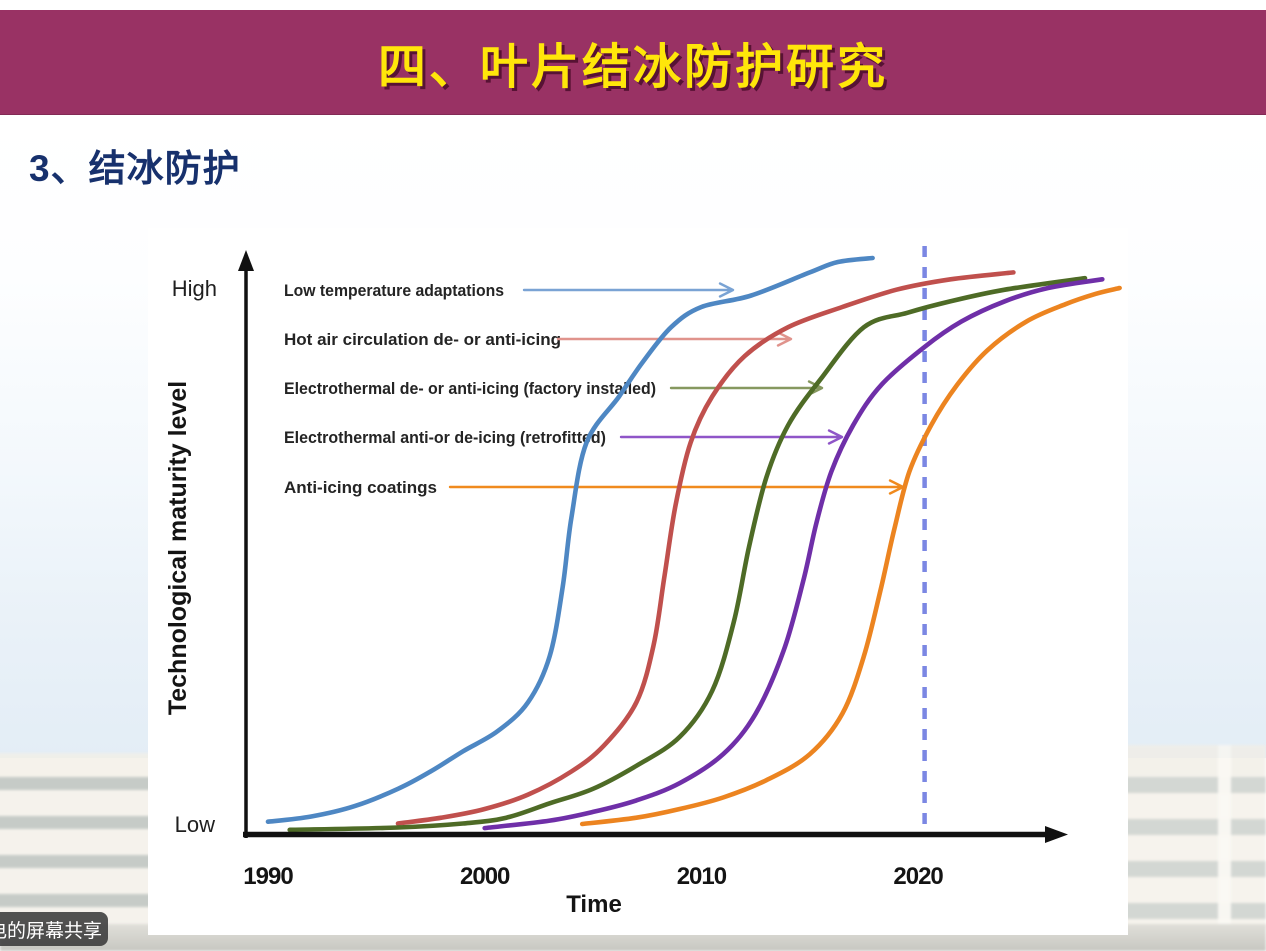 Image resolution: width=1266 pixels, height=951 pixels. What do you see at coordinates (195, 824) in the screenshot?
I see `y-low-label: Low` at bounding box center [195, 824].